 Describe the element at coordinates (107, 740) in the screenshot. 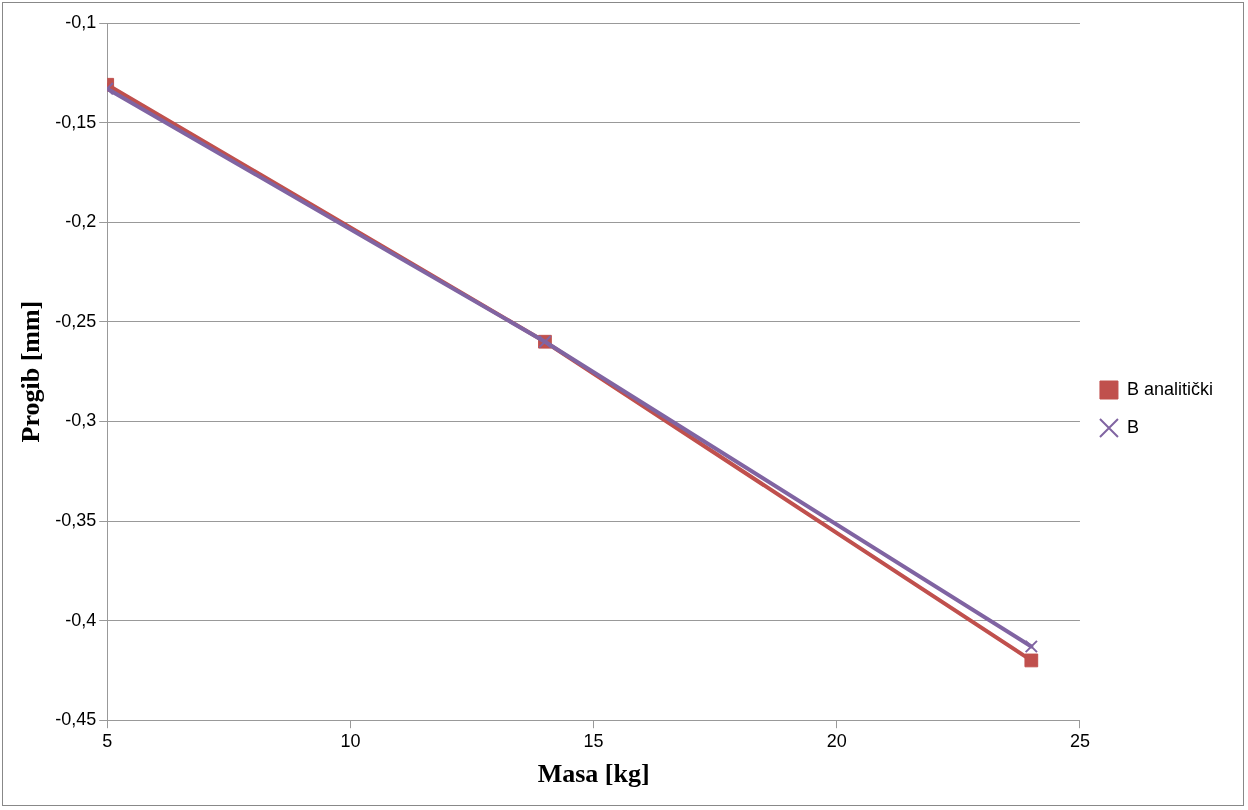

I see `x-tick-label: 5` at that location.